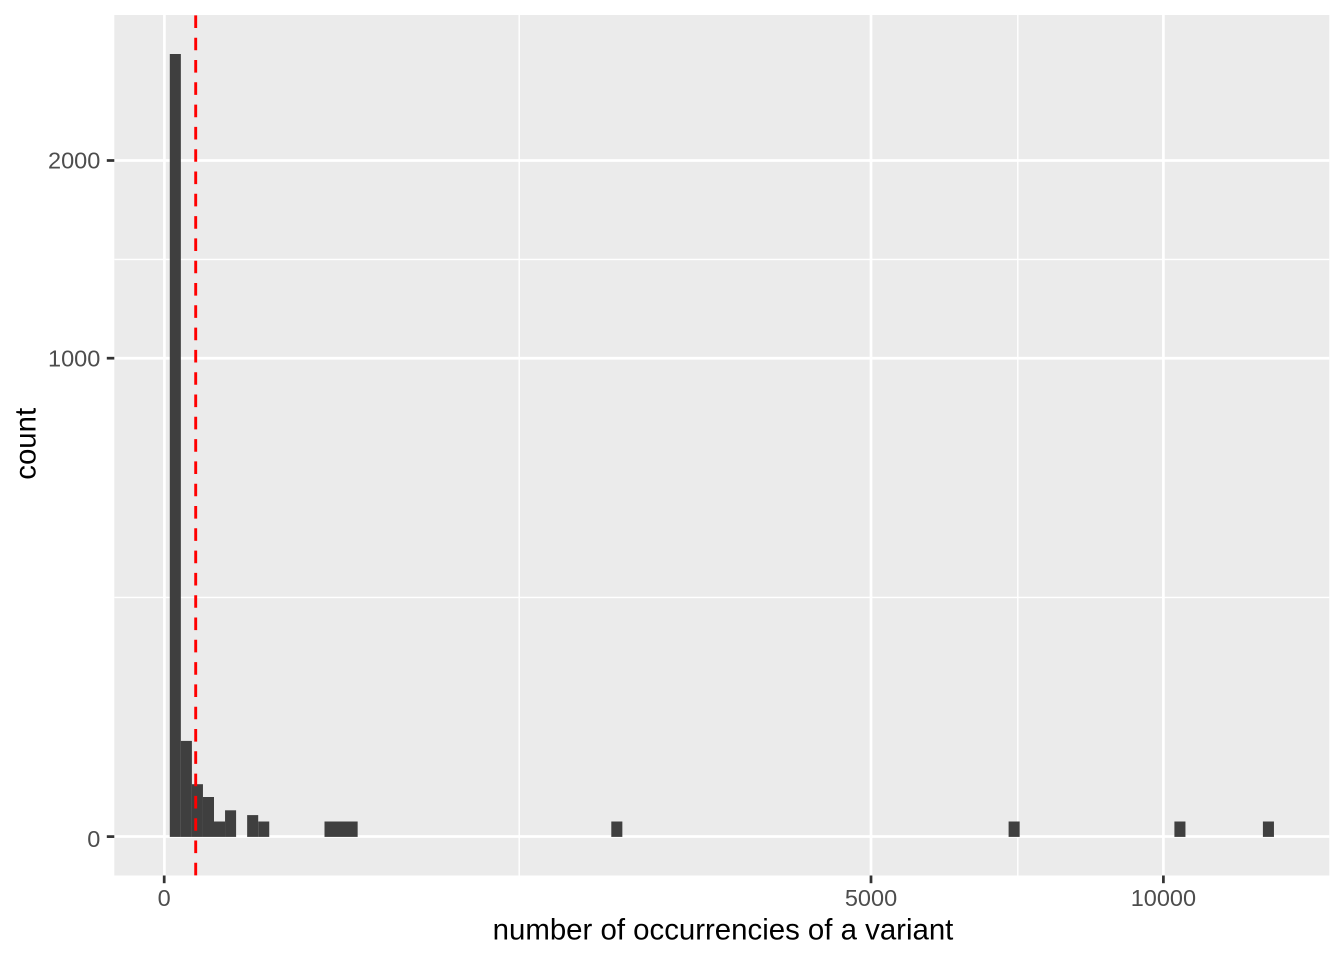 The height and width of the screenshot is (960, 1344). What do you see at coordinates (871, 898) in the screenshot?
I see `svg-text: 5000` at bounding box center [871, 898].